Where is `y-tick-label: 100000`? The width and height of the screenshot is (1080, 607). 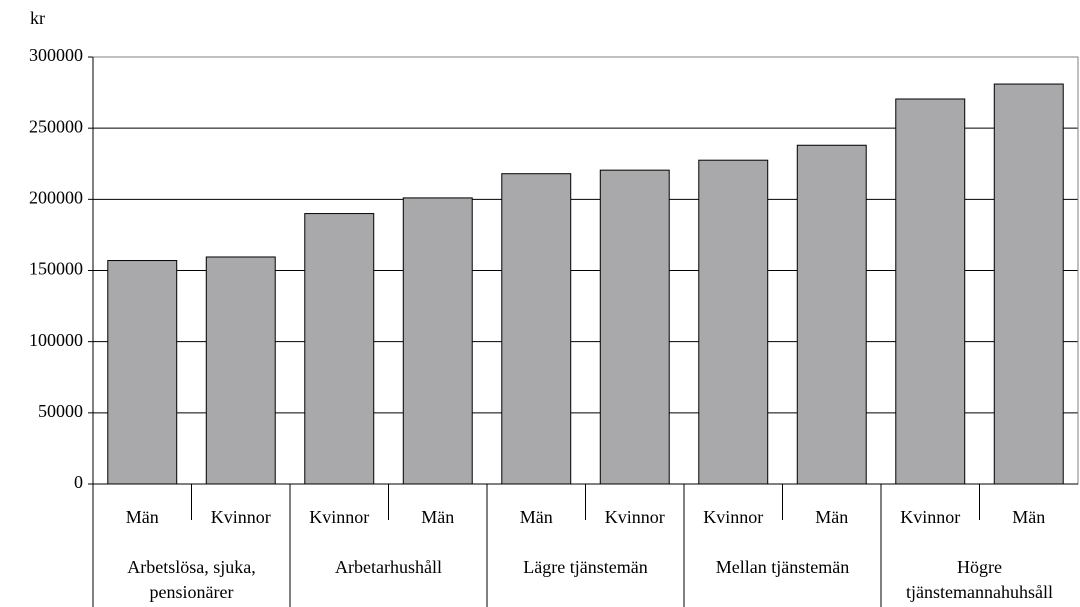
y-tick-label: 100000 is located at coordinates (56, 340).